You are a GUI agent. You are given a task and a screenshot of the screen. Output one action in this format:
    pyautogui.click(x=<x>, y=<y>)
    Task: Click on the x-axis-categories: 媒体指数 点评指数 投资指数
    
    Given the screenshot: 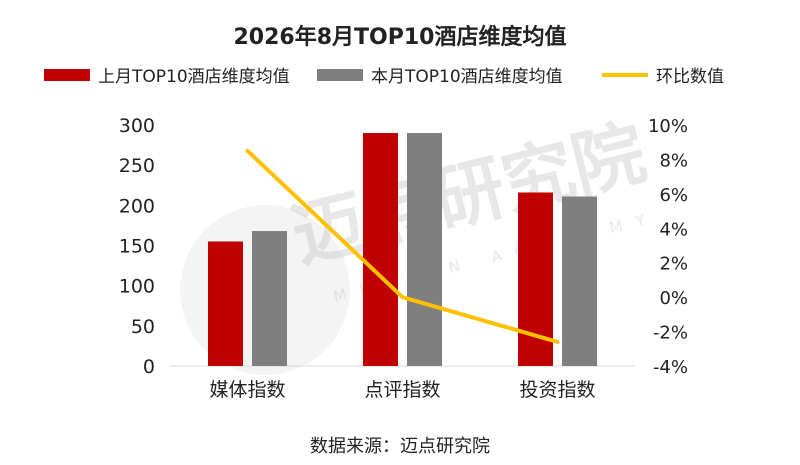 What is the action you would take?
    pyautogui.click(x=402, y=390)
    